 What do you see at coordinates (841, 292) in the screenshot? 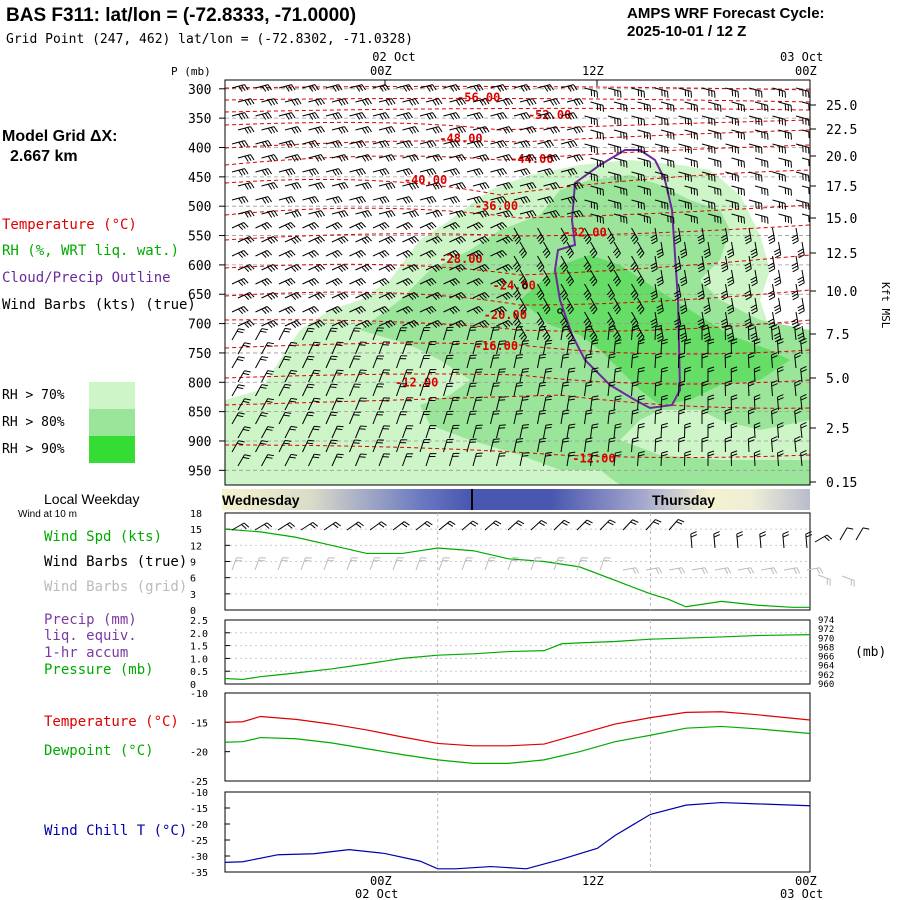
I see `height-tick-label: 10.0` at bounding box center [841, 292].